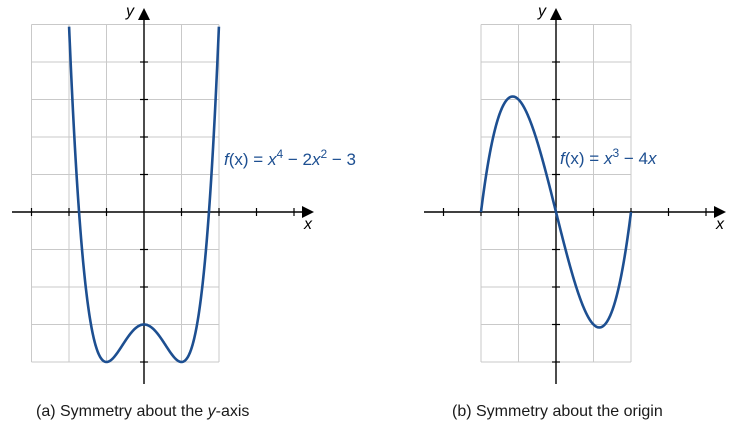  I want to click on eq-a-op2: − 3, so click(341, 159).